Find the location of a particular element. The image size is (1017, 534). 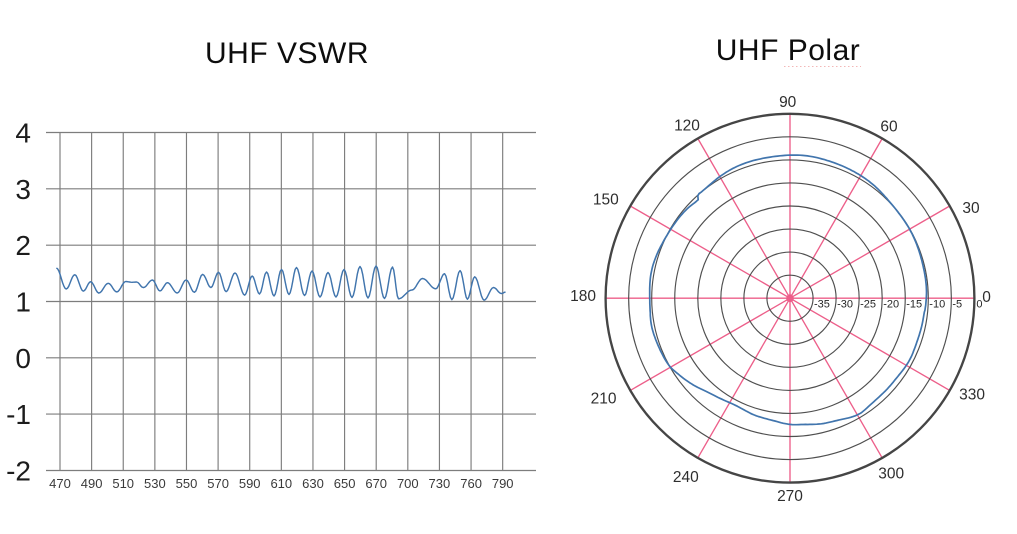

svg-text: 330 is located at coordinates (972, 394).